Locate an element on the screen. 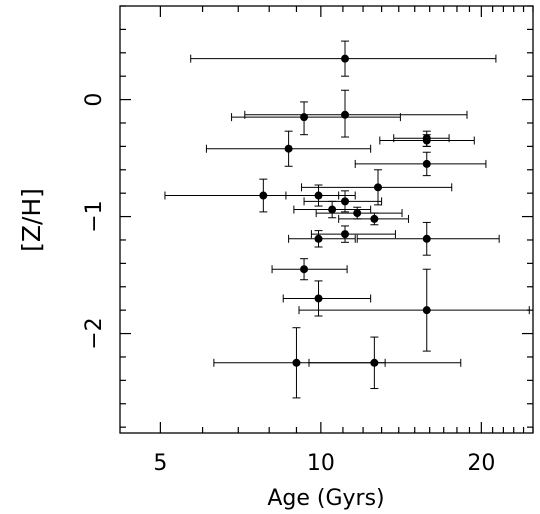 This screenshot has width=540, height=514. x-tick-label: 5 is located at coordinates (160, 463).